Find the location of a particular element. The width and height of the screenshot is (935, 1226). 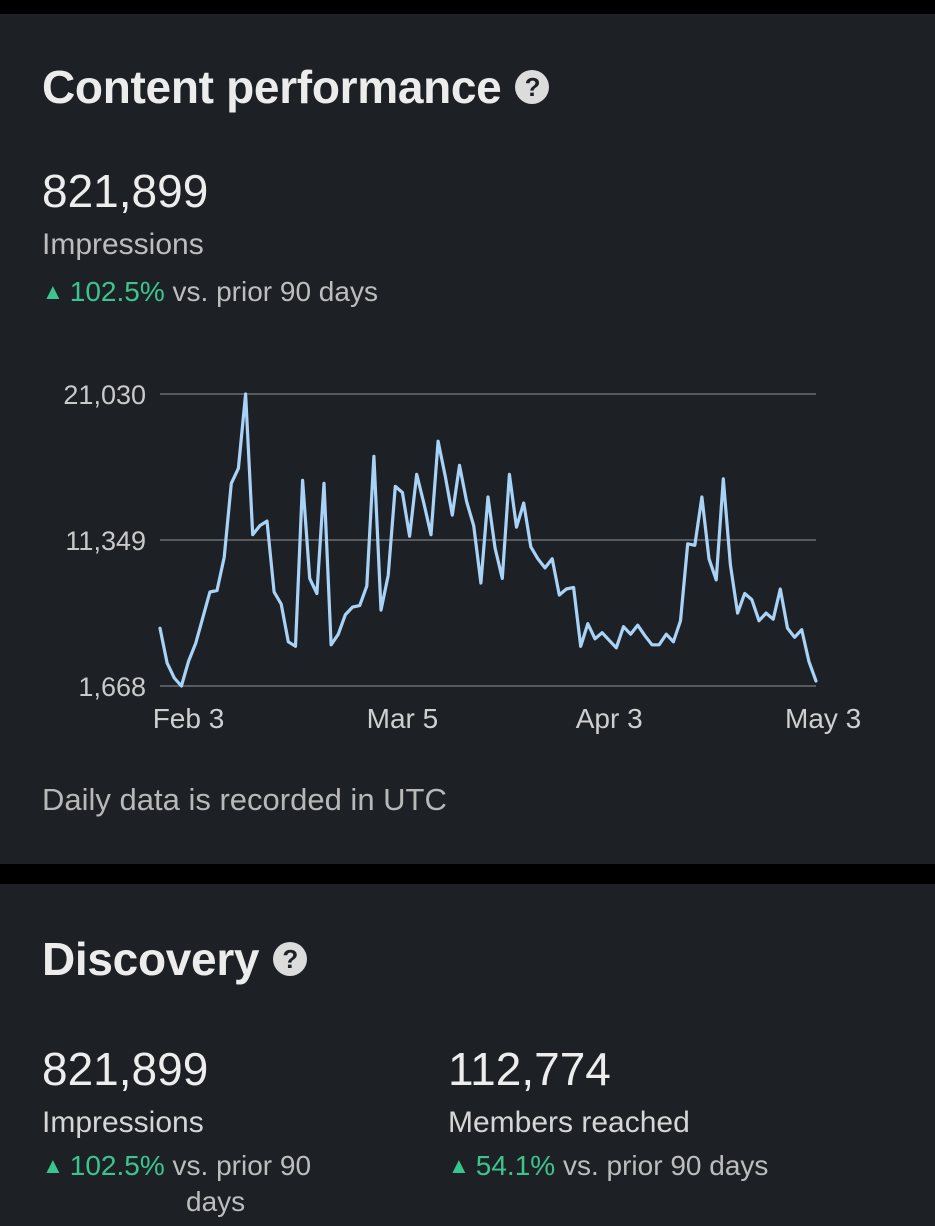

y-tick-label: 11,349 is located at coordinates (105, 541).